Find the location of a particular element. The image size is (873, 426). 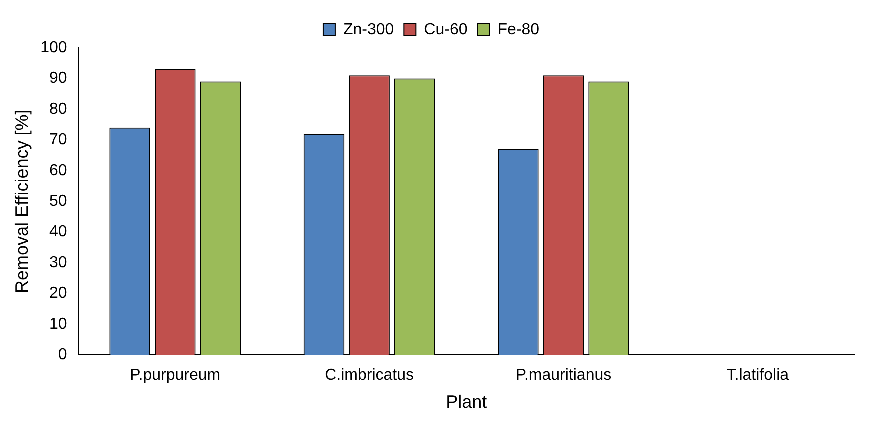

legend-label: Cu-60 is located at coordinates (446, 29).